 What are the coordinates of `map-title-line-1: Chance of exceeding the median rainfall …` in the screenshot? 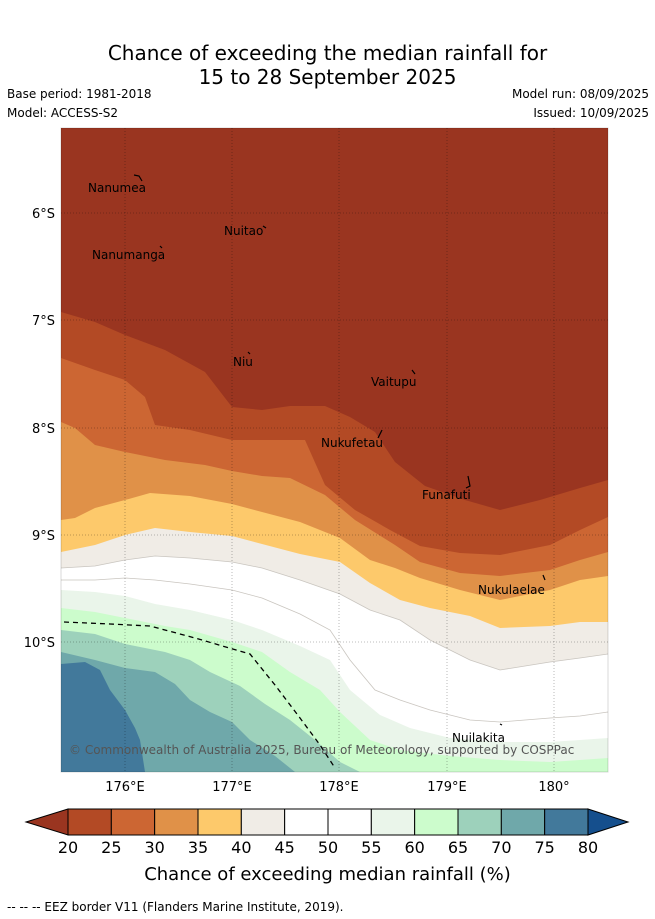 It's located at (327, 53).